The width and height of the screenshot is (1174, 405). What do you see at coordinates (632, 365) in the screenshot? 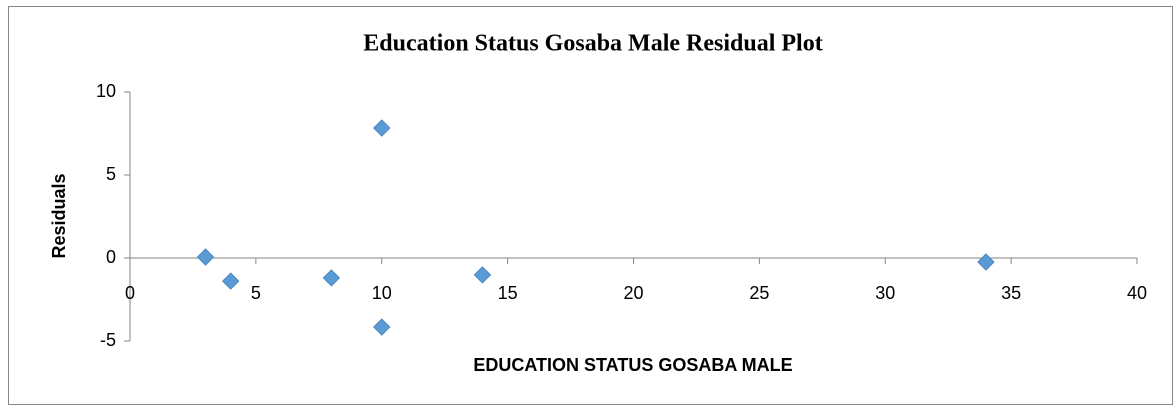
I see `x-axis-title: EDUCATION STATUS GOSABA MALE` at bounding box center [632, 365].